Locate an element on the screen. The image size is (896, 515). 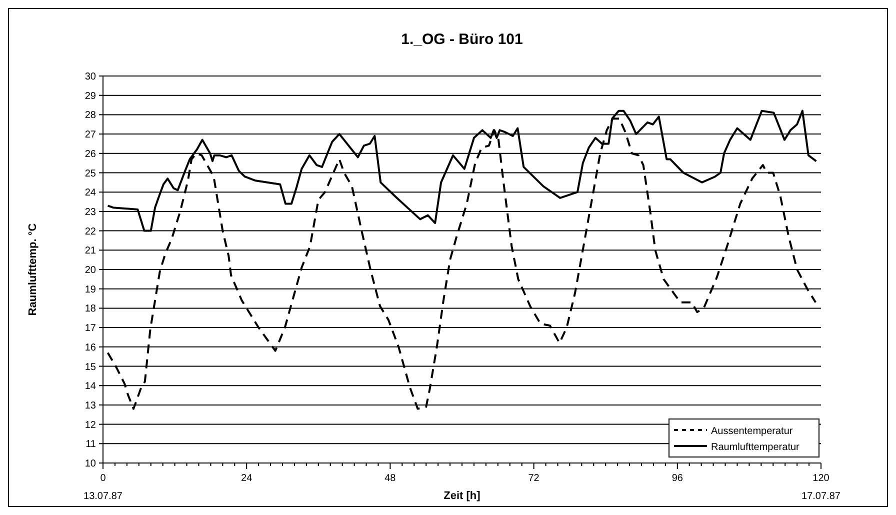
legend-label: Raumlufttemperatur is located at coordinates (755, 447).